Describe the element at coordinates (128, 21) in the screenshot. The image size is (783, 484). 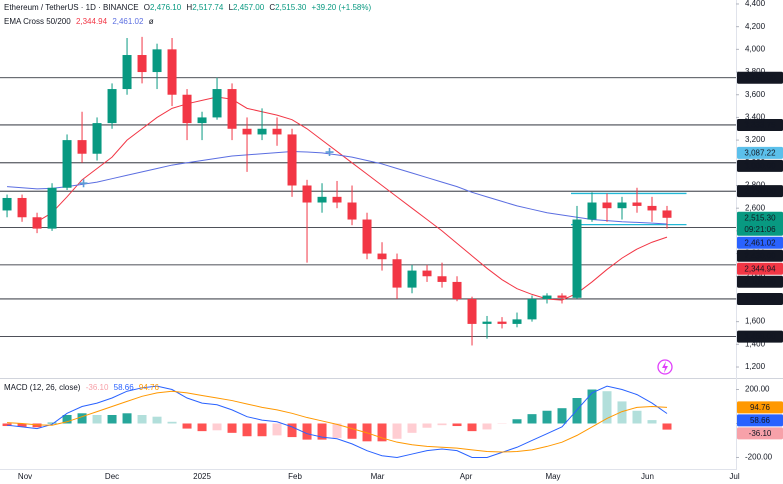
I see `ema-value: 2,461.02` at that location.